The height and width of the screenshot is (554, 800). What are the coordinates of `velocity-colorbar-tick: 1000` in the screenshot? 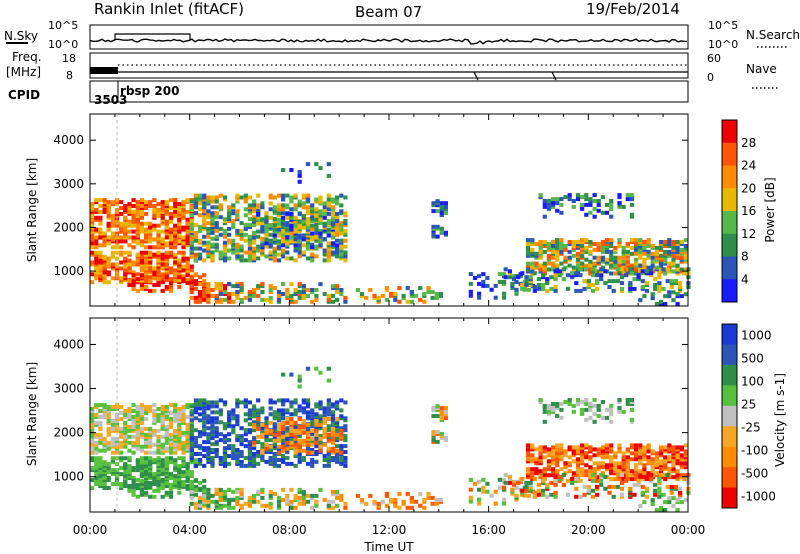 It's located at (756, 336).